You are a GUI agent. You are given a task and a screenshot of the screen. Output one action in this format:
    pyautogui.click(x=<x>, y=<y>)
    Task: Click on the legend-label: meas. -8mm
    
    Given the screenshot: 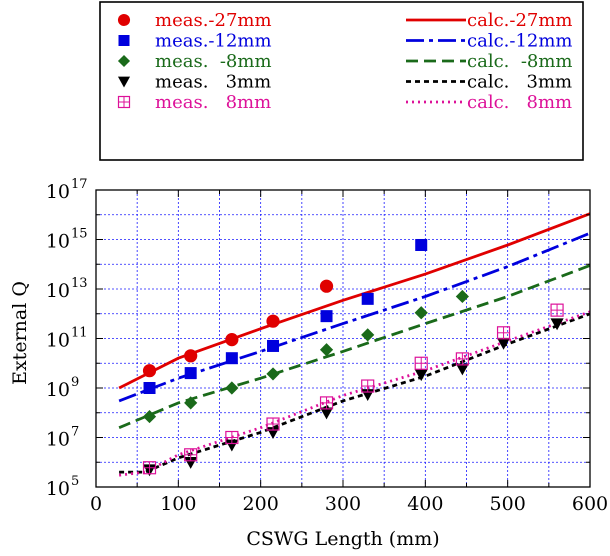 What is the action you would take?
    pyautogui.click(x=213, y=61)
    